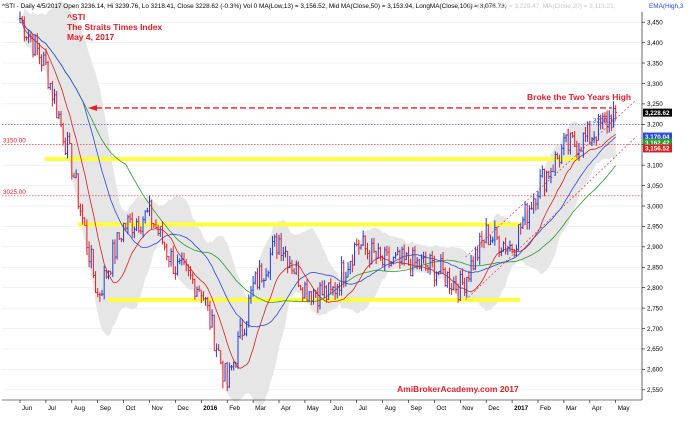  I want to click on time-tick-label: 2017, so click(521, 408).